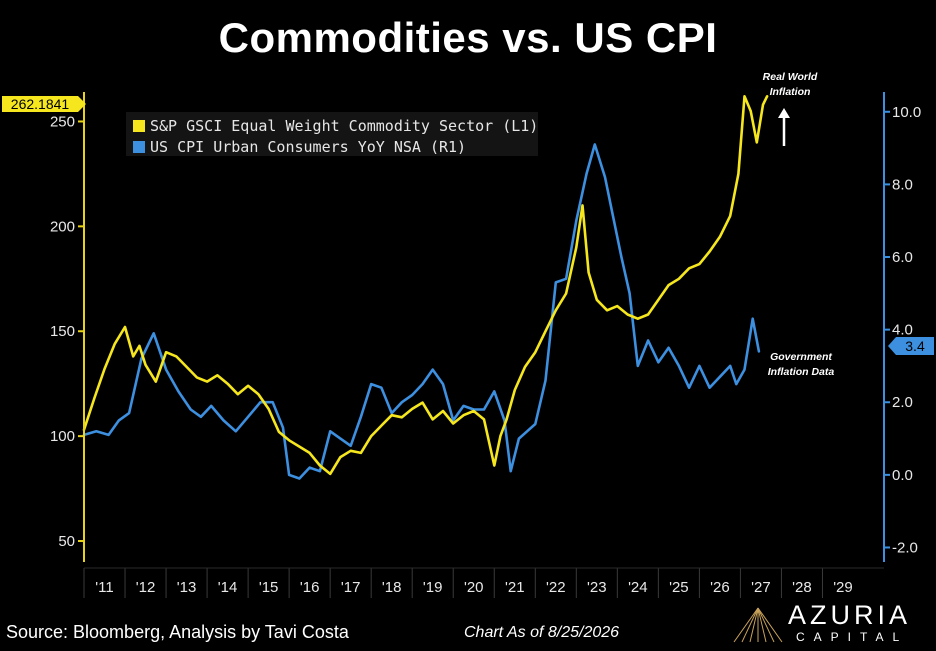  I want to click on legend-box, so click(332, 134).